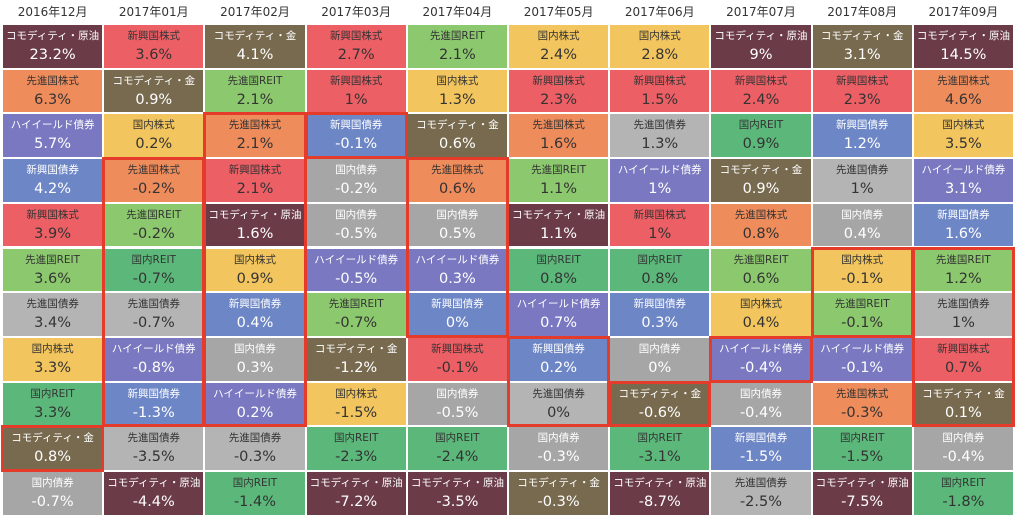  I want to click on table-cell: コモディティ・金 0.9%, so click(761, 180).